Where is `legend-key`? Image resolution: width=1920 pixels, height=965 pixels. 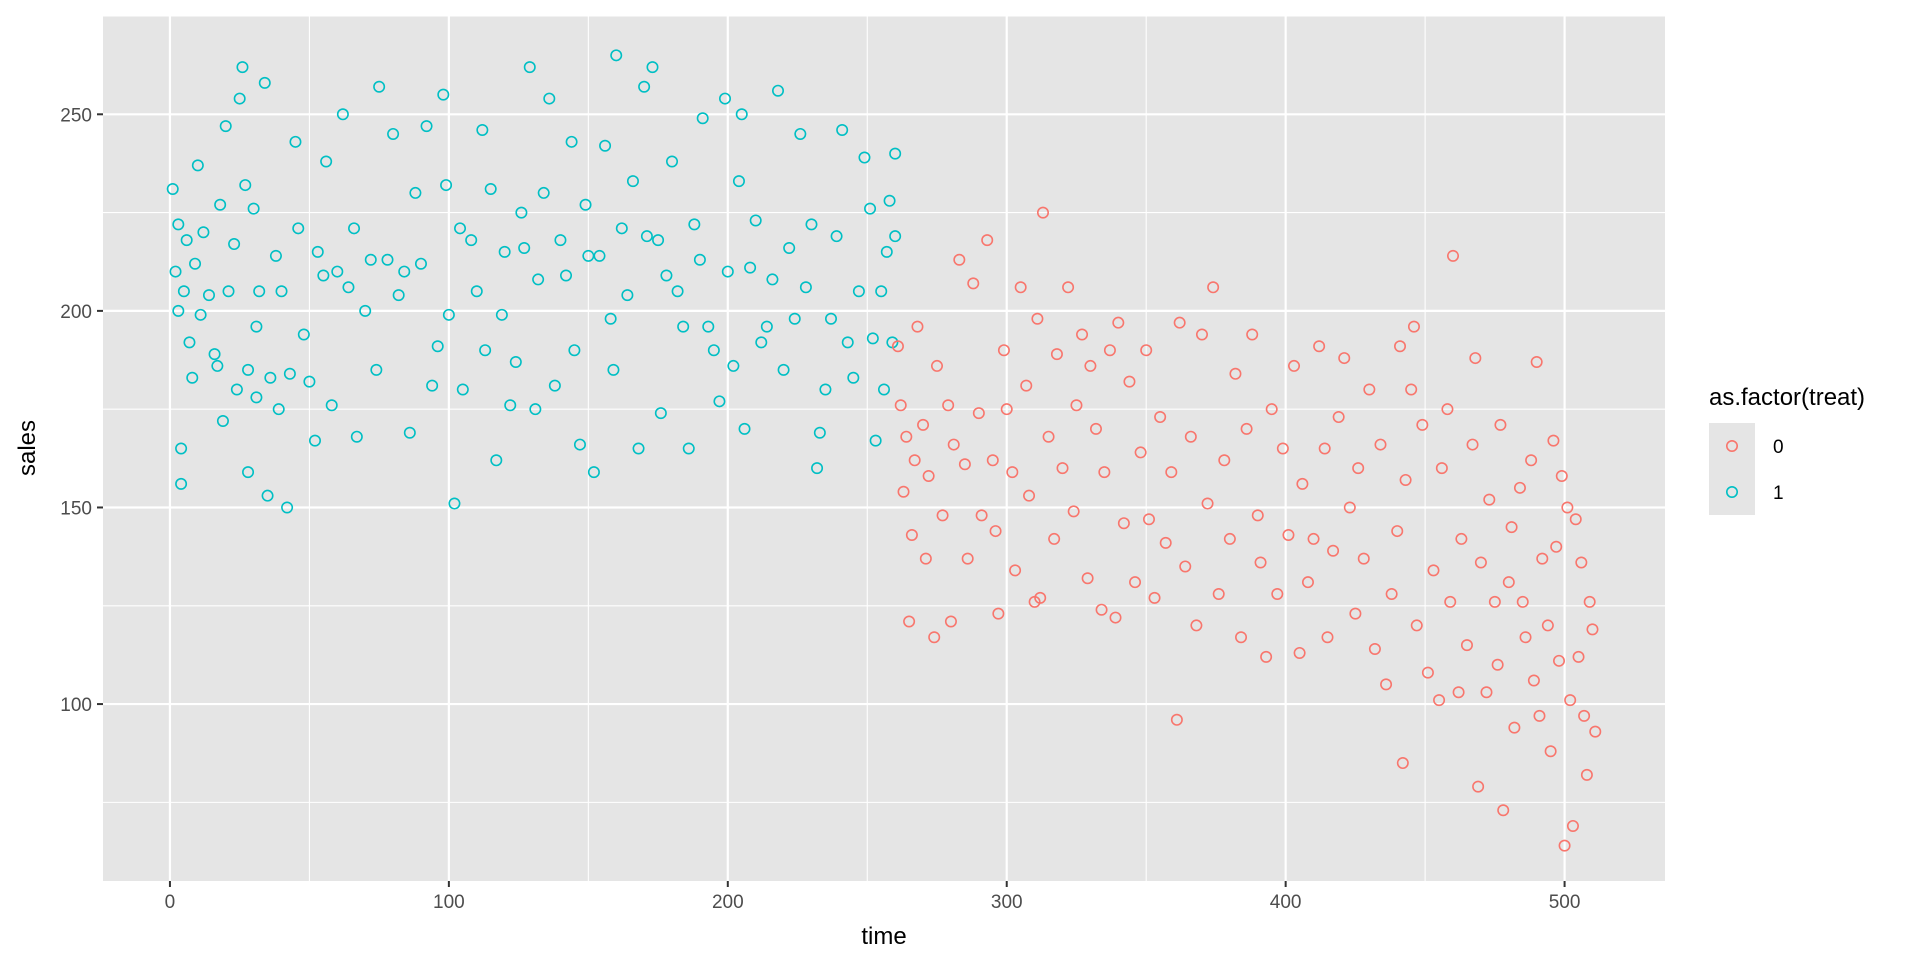
legend-key is located at coordinates (1732, 492).